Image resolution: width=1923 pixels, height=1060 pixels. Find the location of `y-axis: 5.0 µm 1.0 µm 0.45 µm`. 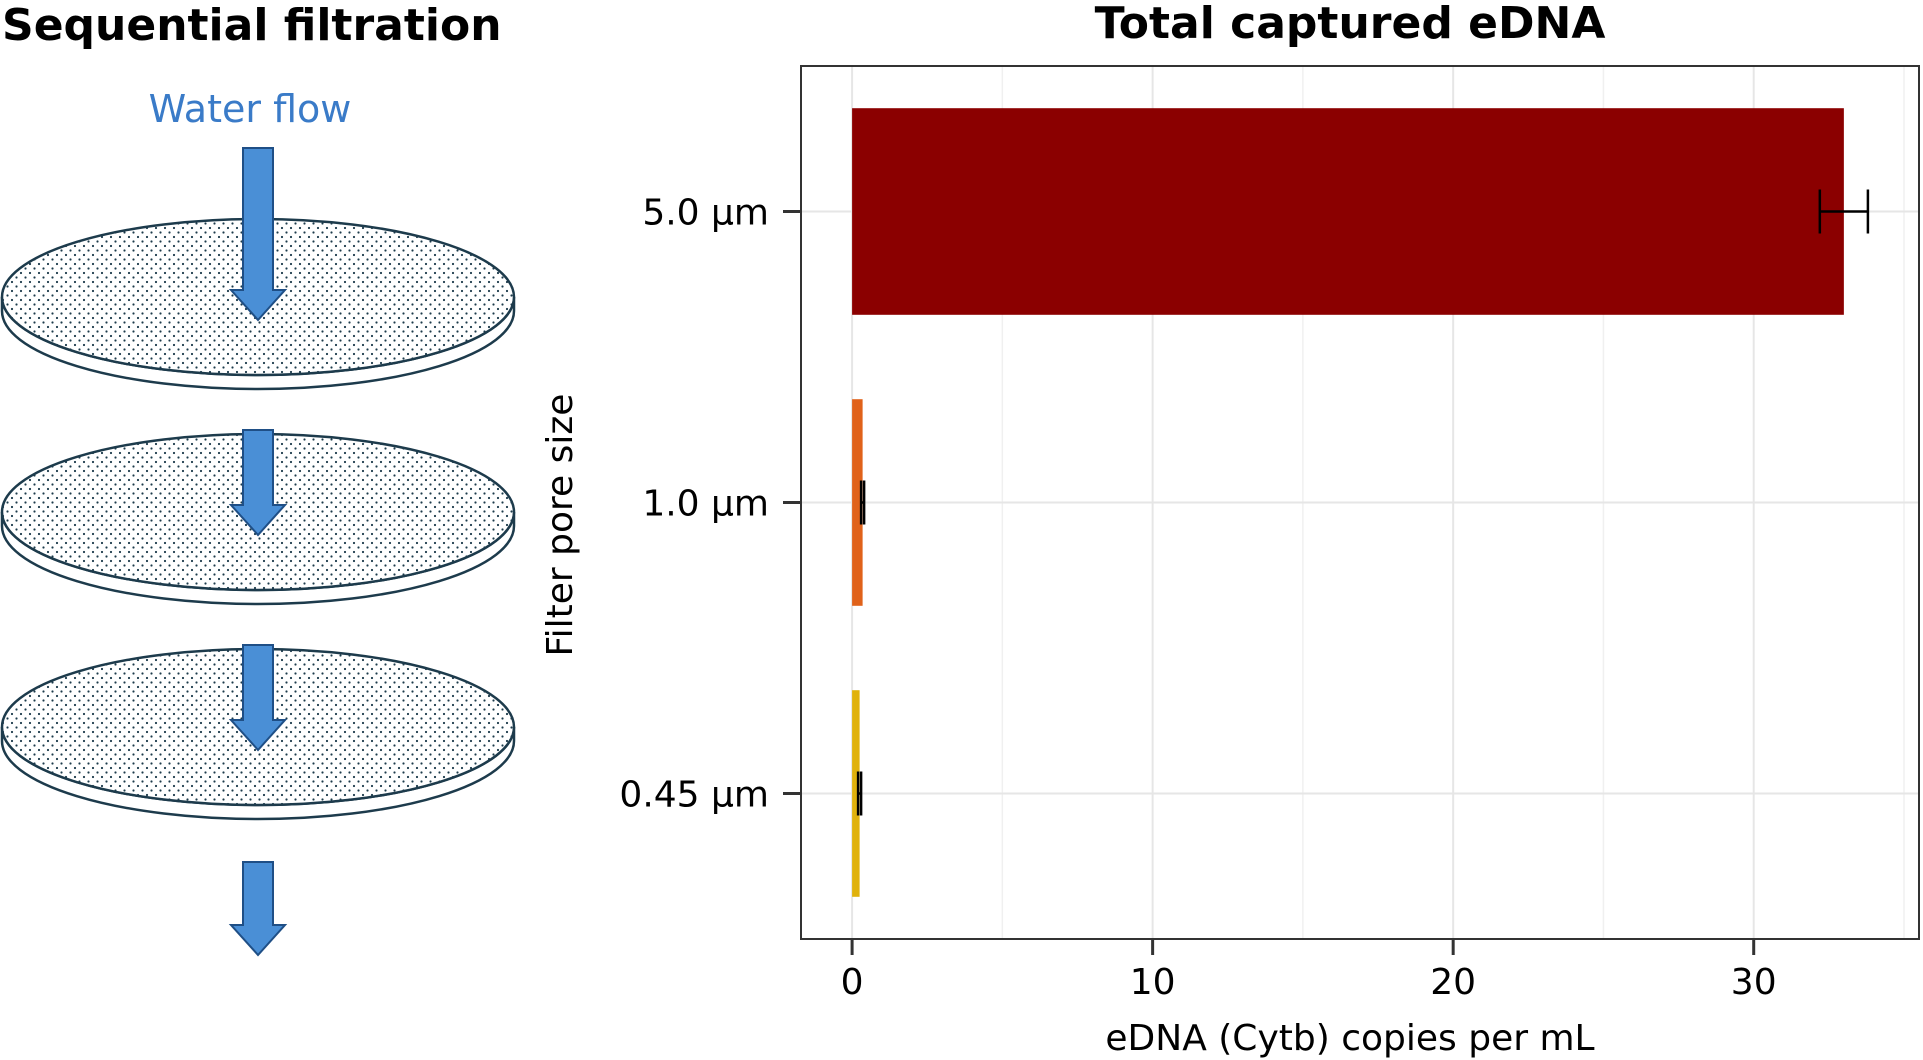

y-axis: 5.0 µm 1.0 µm 0.45 µm is located at coordinates (710, 504).